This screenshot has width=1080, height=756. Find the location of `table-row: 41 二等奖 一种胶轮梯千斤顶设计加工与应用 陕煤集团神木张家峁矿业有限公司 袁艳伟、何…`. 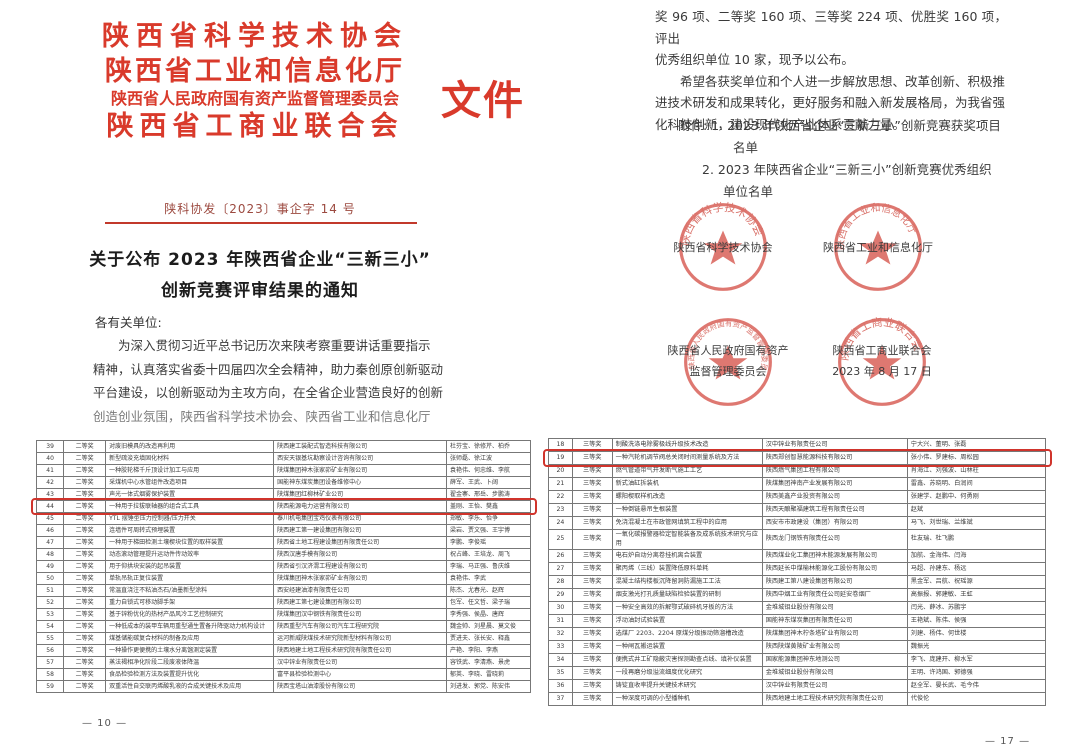

table-row: 41 二等奖 一种胶轮梯千斤顶设计加工与应用 陕煤集团神木张家峁矿业有限公司 袁艳伟、何… is located at coordinates (284, 471).